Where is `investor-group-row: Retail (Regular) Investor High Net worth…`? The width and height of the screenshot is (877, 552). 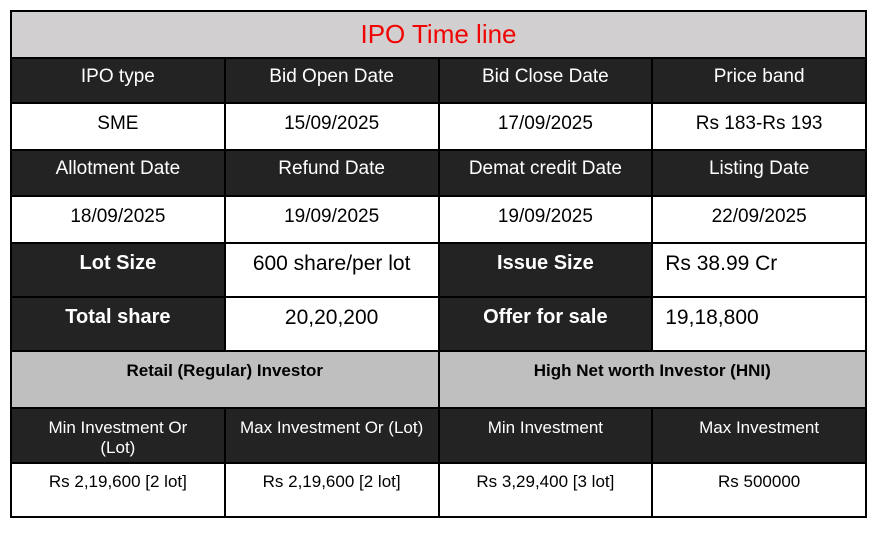
investor-group-row: Retail (Regular) Investor High Net worth… is located at coordinates (438, 379).